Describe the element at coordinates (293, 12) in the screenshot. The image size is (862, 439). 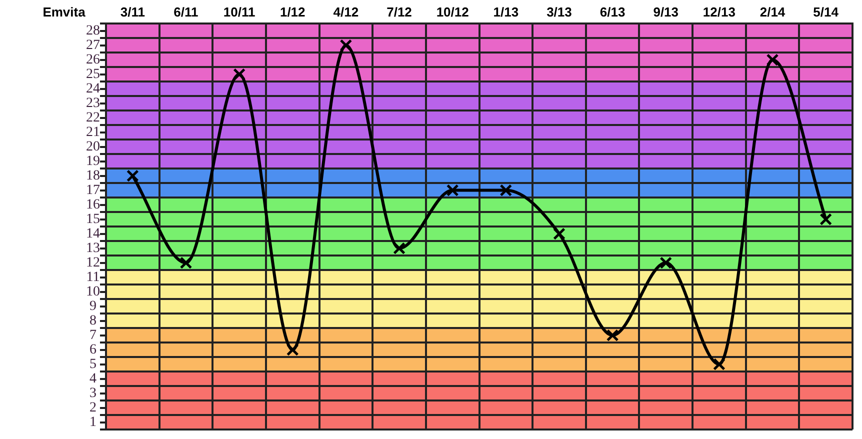
I see `x-tick-label: 1/12` at that location.